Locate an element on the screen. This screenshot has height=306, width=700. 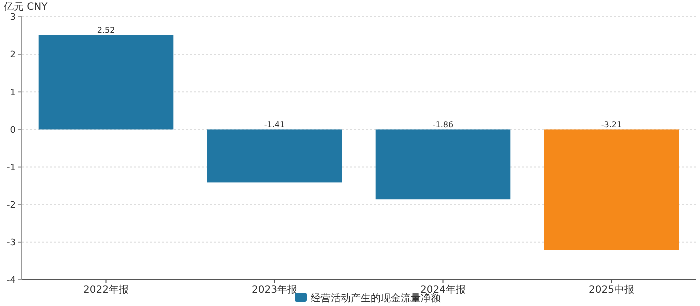
x-tick-label: 2022年报 is located at coordinates (106, 290).